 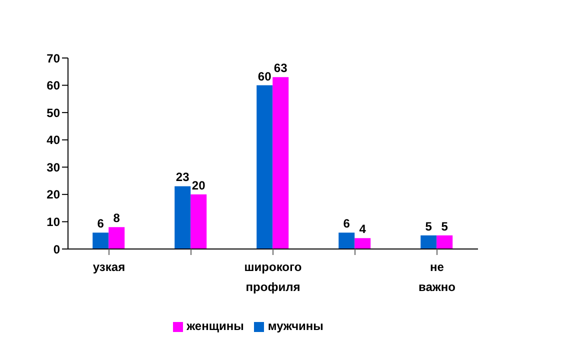 What do you see at coordinates (53, 221) in the screenshot?
I see `y-tick-label: 10` at bounding box center [53, 221].